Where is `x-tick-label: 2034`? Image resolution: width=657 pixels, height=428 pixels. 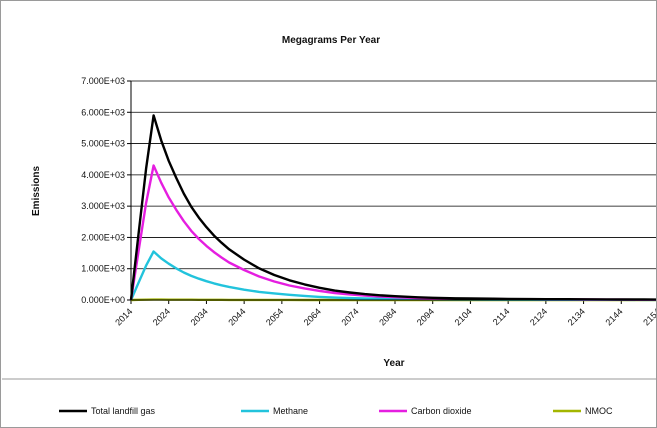 x-tick-label: 2034 is located at coordinates (199, 316).